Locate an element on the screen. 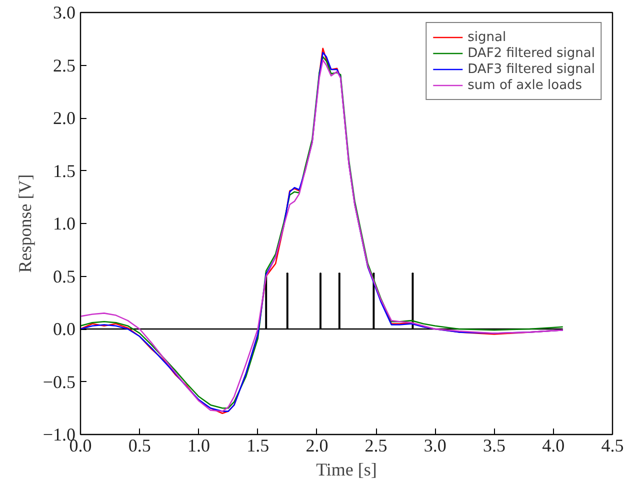 This screenshot has width=634, height=486. y-tick-label: 1.5 is located at coordinates (64, 170).